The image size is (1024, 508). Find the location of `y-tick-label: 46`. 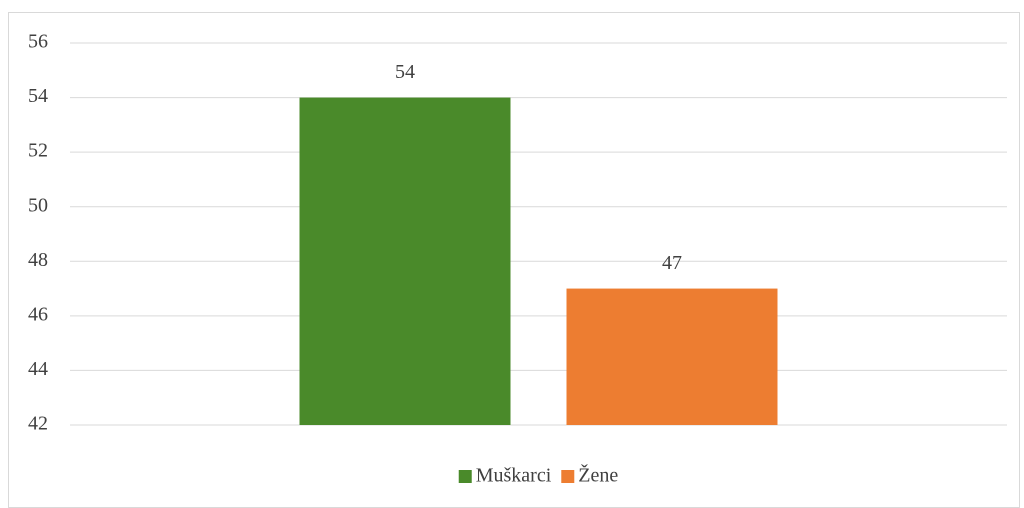

y-tick-label: 46 is located at coordinates (38, 314).